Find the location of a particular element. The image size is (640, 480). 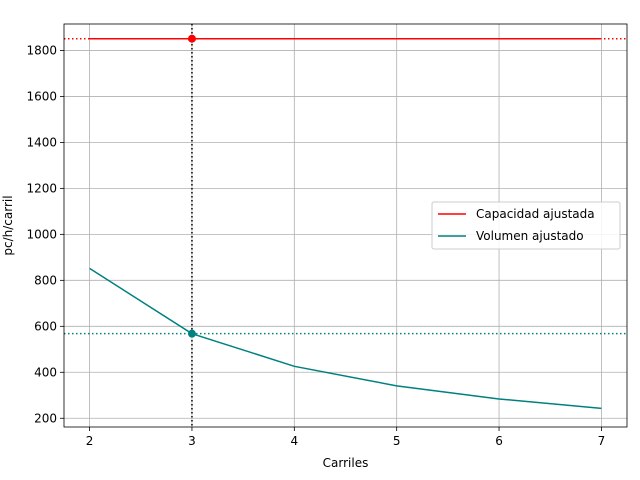

y-tick-label: 200 is located at coordinates (45, 418).